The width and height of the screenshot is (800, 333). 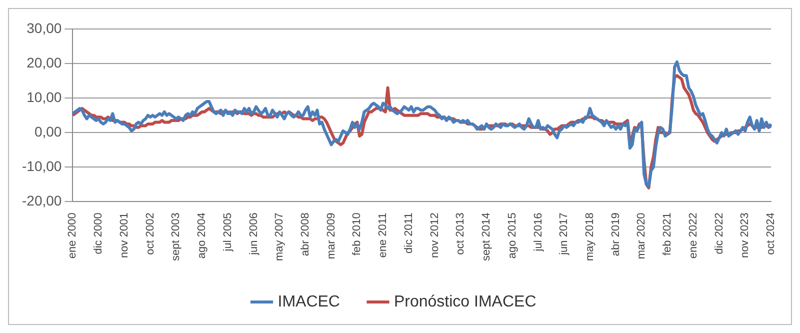 What do you see at coordinates (434, 235) in the screenshot?
I see `x-tick-label: nov 2012` at bounding box center [434, 235].